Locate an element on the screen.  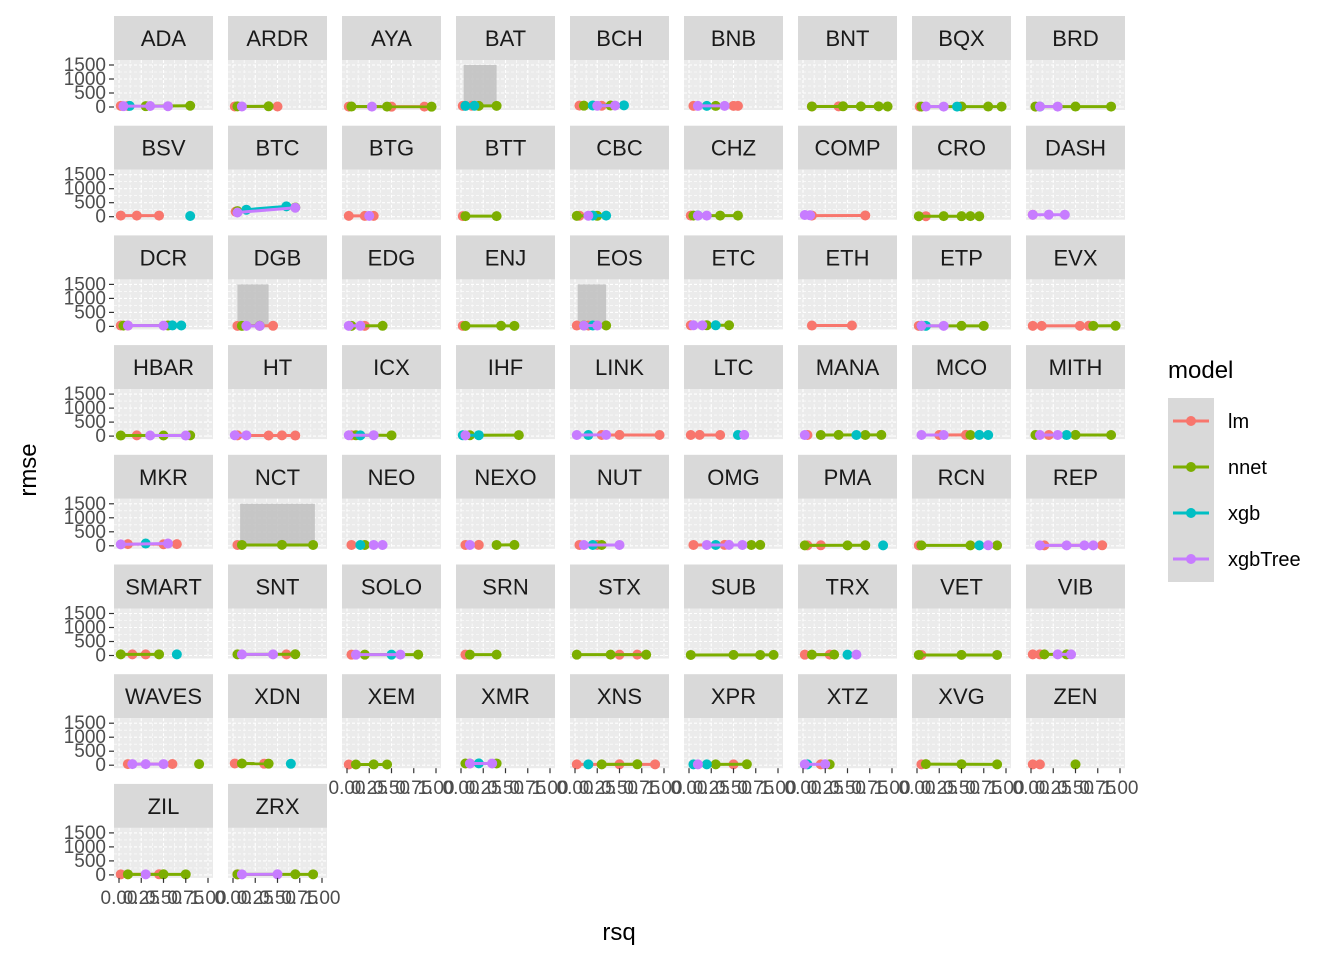
facet-strip-label: BSV is located at coordinates (163, 148).